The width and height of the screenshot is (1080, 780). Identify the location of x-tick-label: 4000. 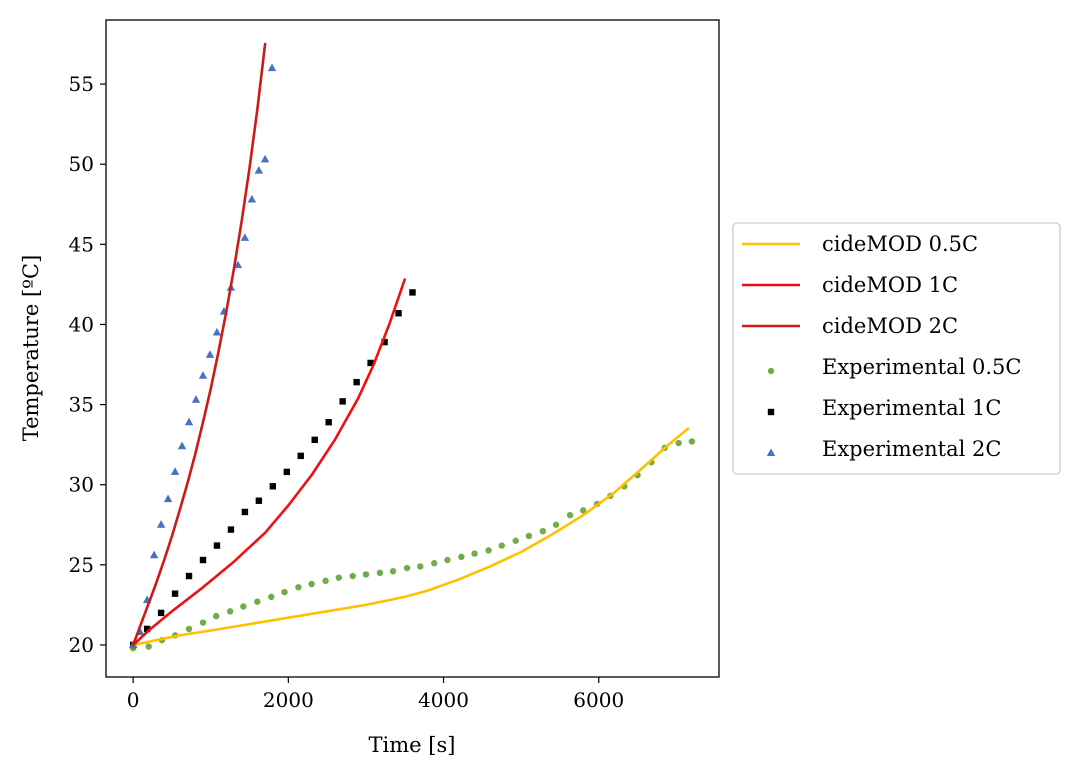
(443, 700).